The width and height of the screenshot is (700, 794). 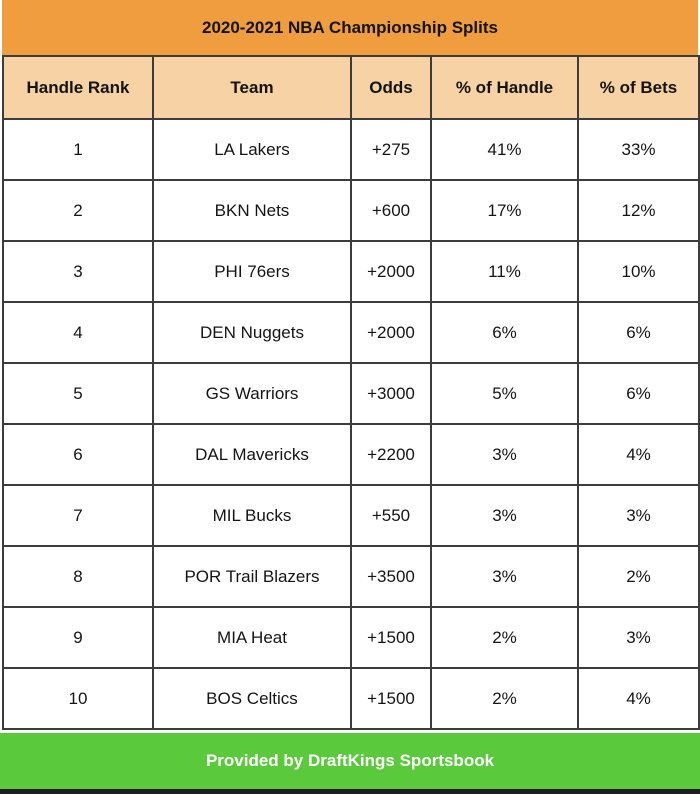 I want to click on cell-rank: 8, so click(x=78, y=576).